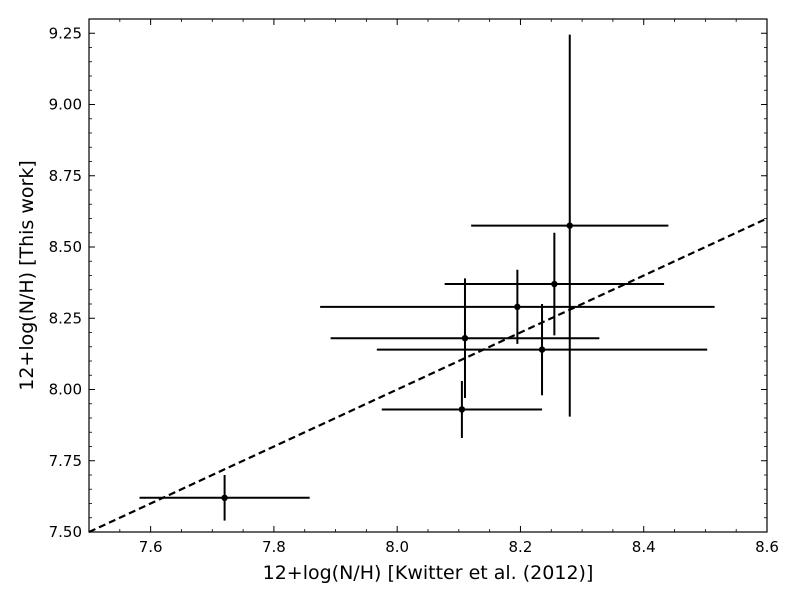  What do you see at coordinates (65, 176) in the screenshot?
I see `y-tick-label: 8.75` at bounding box center [65, 176].